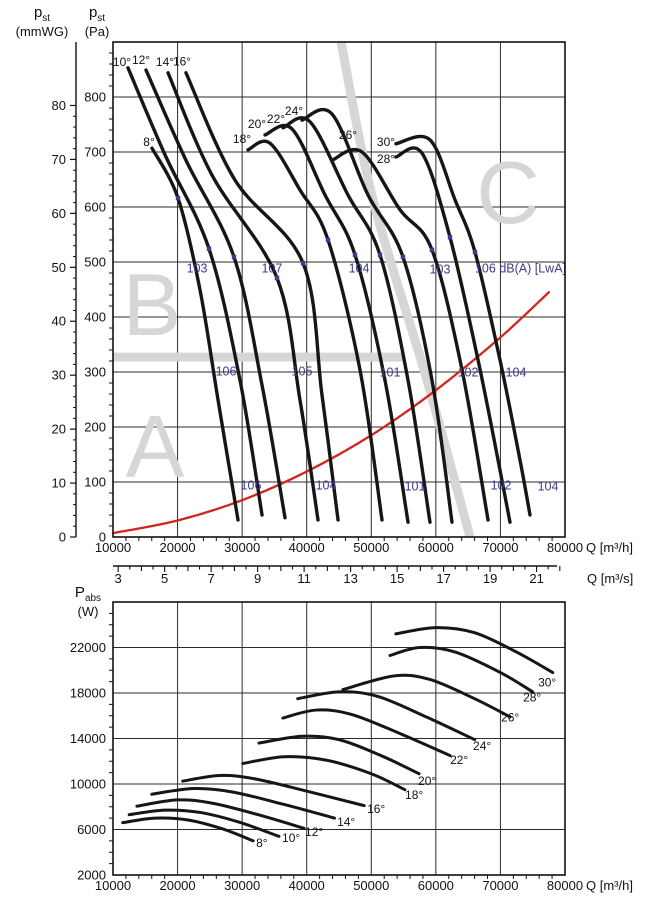 This screenshot has width=645, height=908. What do you see at coordinates (242, 885) in the screenshot?
I see `q-m3h-tick-label: 30000` at bounding box center [242, 885].